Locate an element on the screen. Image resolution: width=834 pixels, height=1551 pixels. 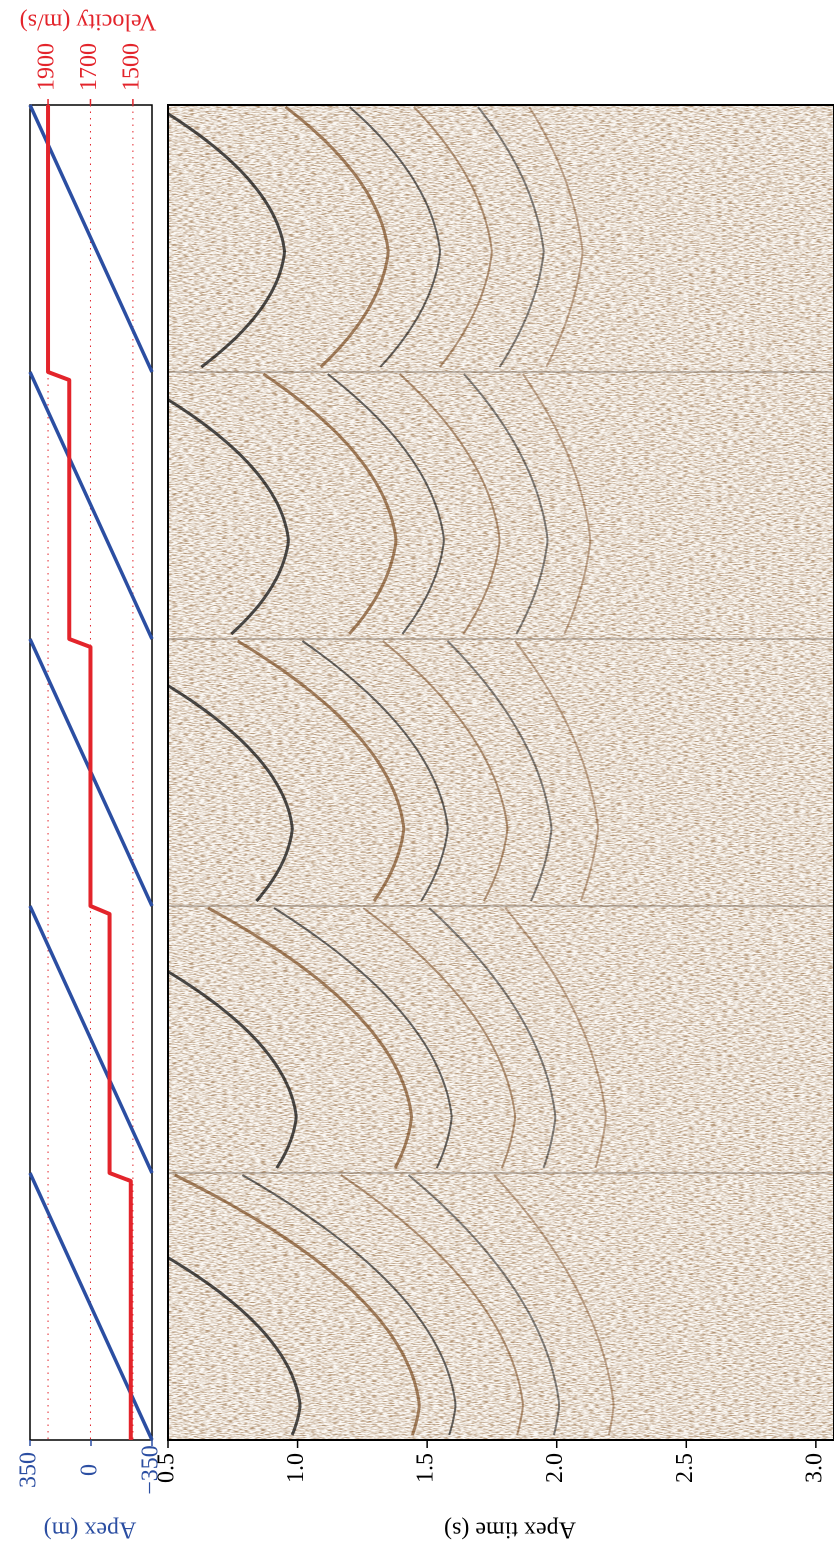
x-tick-label: 0.5 is located at coordinates (167, 1468).